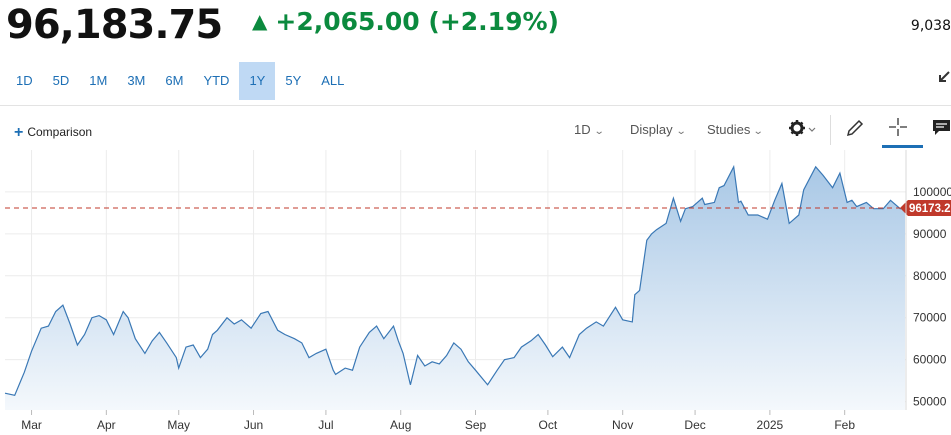 This screenshot has width=951, height=435. Describe the element at coordinates (902, 146) in the screenshot. I see `active-tool-indicator` at that location.